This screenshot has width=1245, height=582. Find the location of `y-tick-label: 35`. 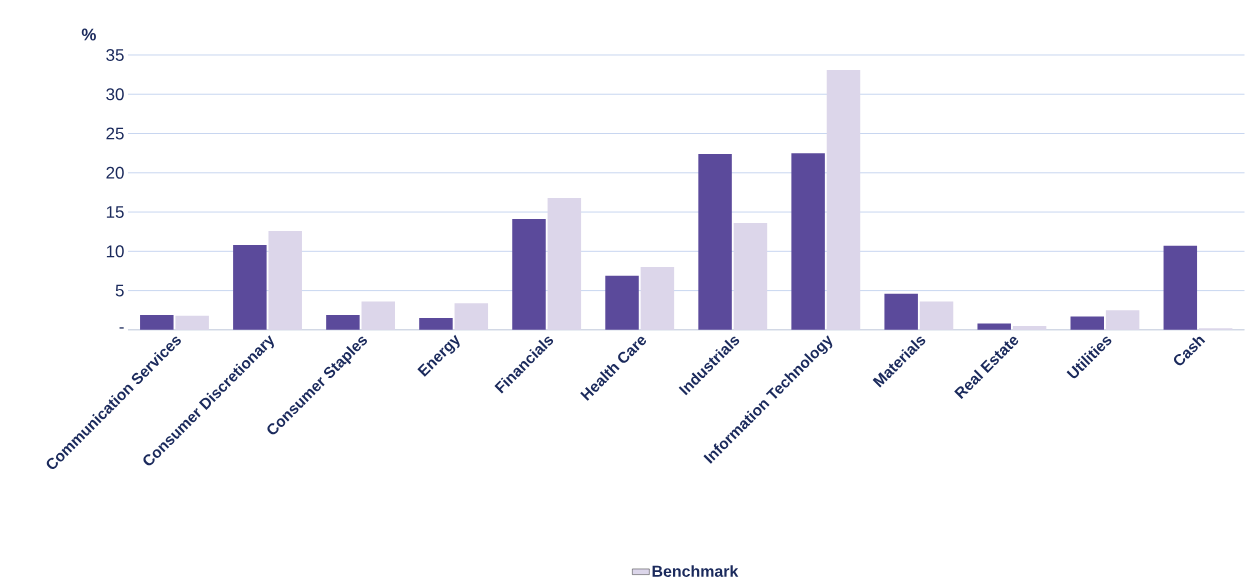

y-tick-label: 35 is located at coordinates (115, 54).